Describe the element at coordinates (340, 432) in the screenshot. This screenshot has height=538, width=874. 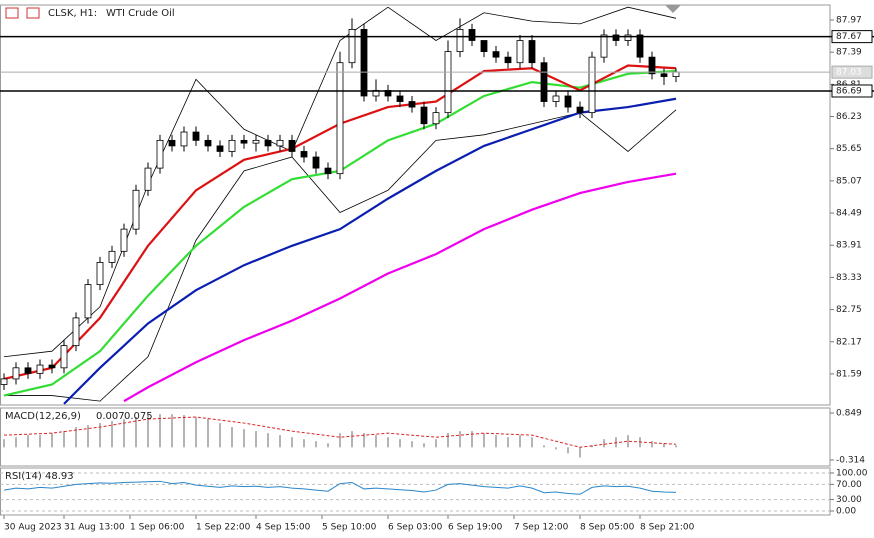
I see `signal-line` at that location.